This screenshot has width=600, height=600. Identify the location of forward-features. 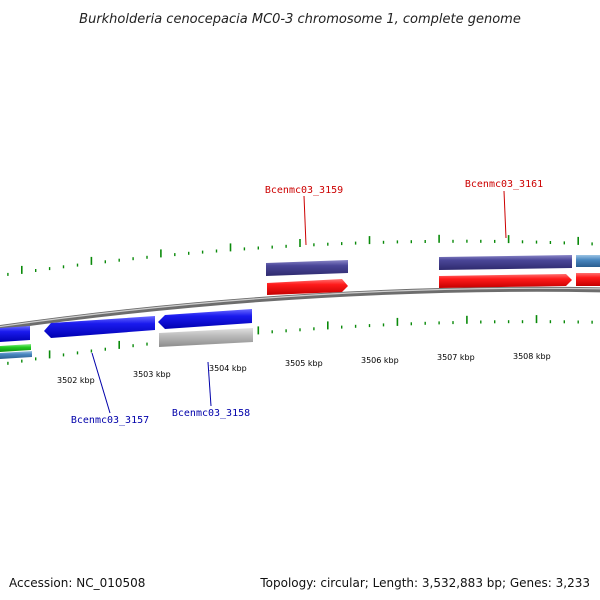
(433, 275).